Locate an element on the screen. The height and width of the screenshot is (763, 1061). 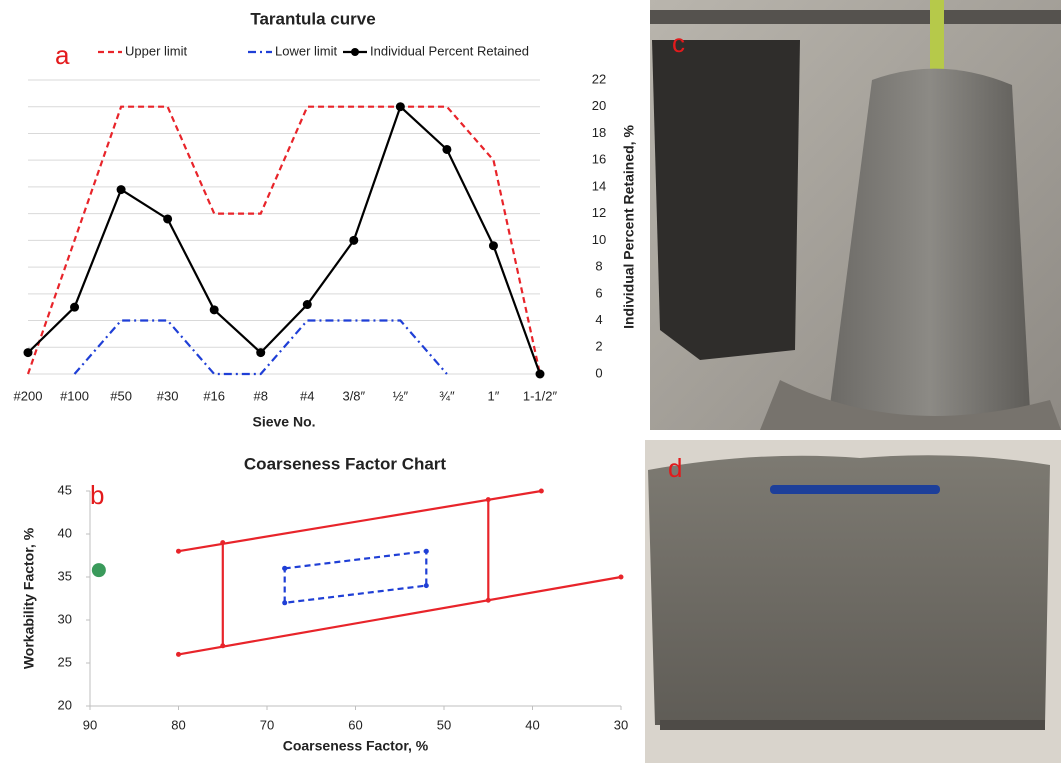
x-tick-label: #4 is located at coordinates (307, 395).